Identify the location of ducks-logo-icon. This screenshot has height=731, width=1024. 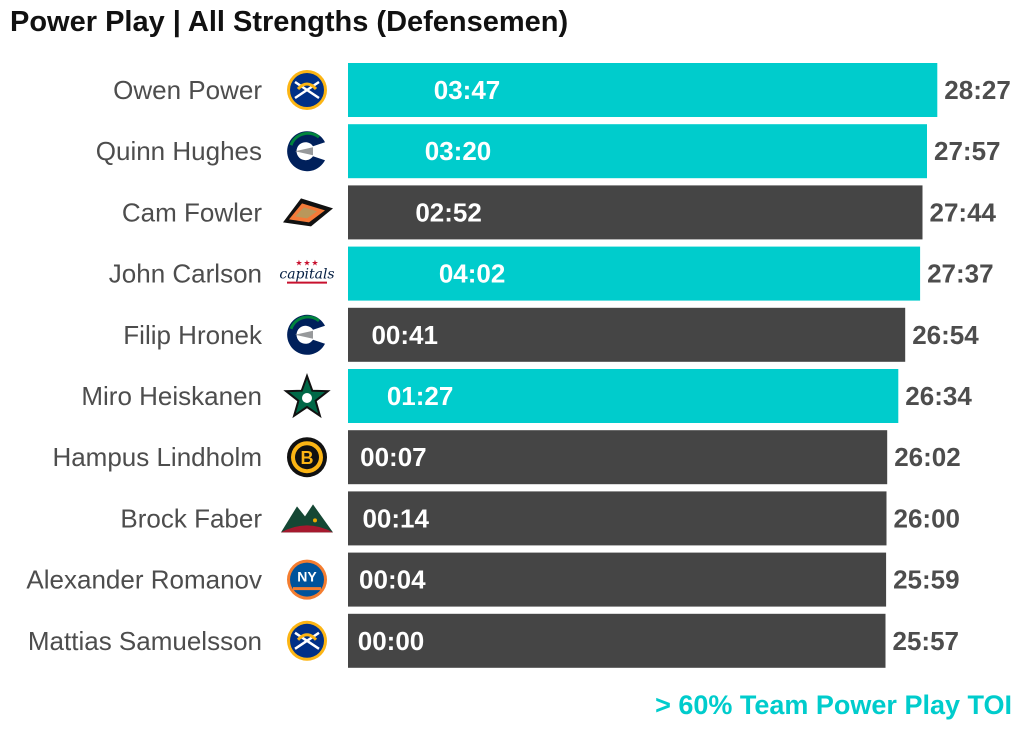
(308, 212).